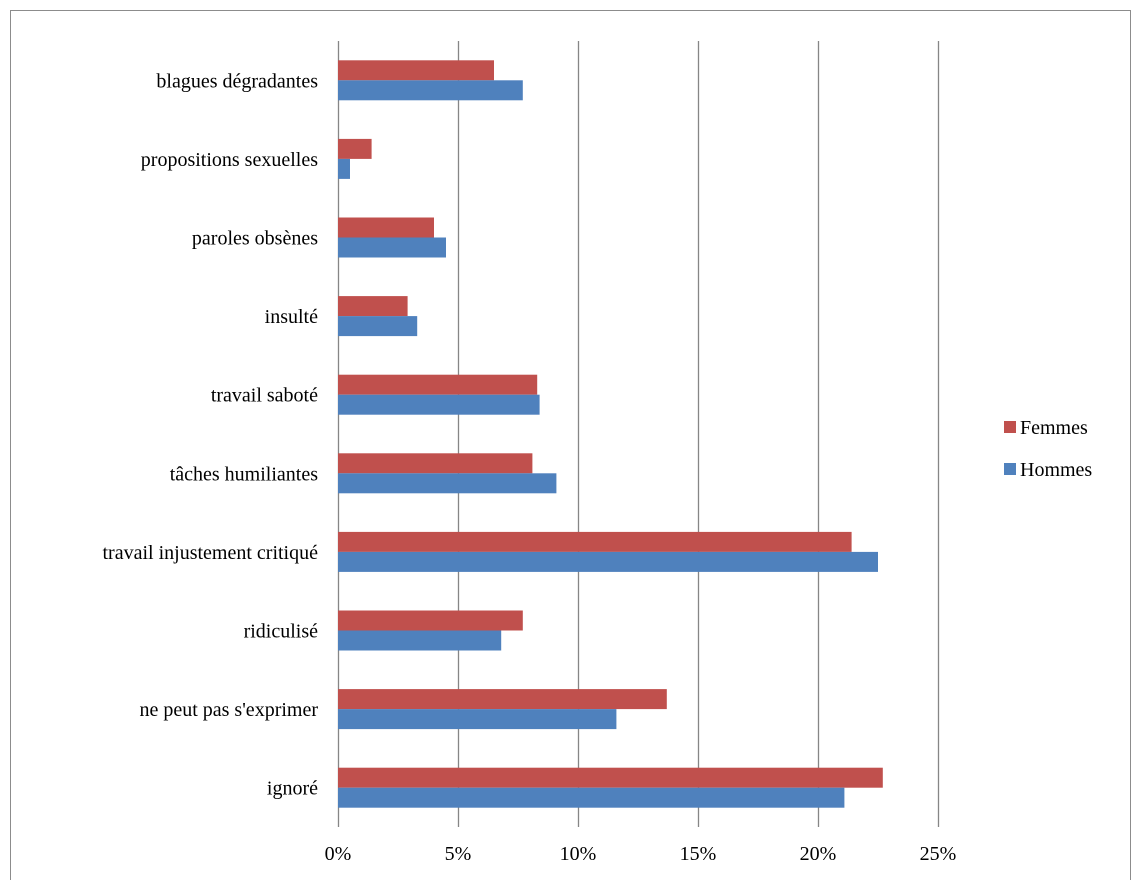  I want to click on category-label: ignoré, so click(292, 789).